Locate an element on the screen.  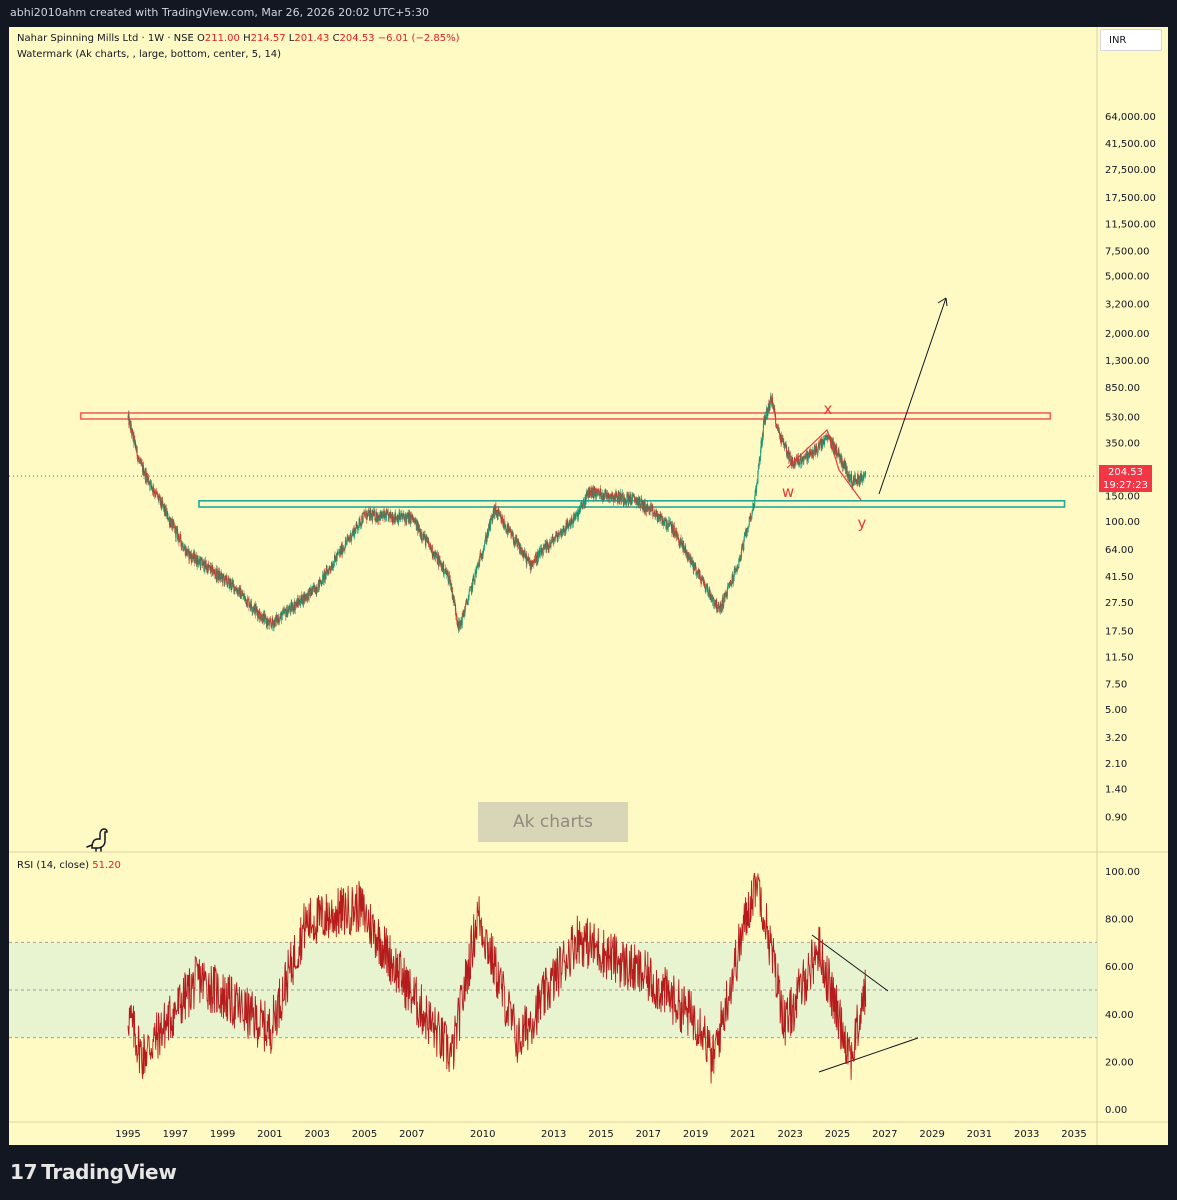
projection-arrowhead-icon is located at coordinates (942, 302).